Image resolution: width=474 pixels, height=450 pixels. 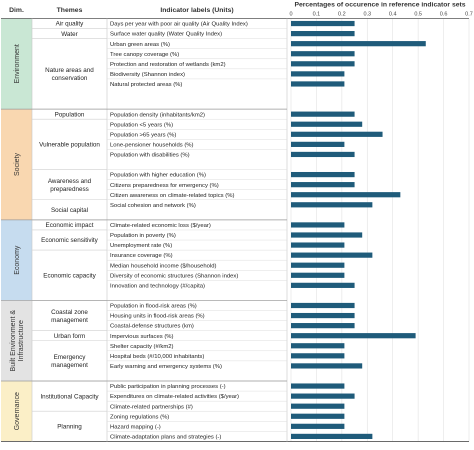 What do you see at coordinates (140, 45) in the screenshot?
I see `indicator-label: Urban green areas (%)` at bounding box center [140, 45].